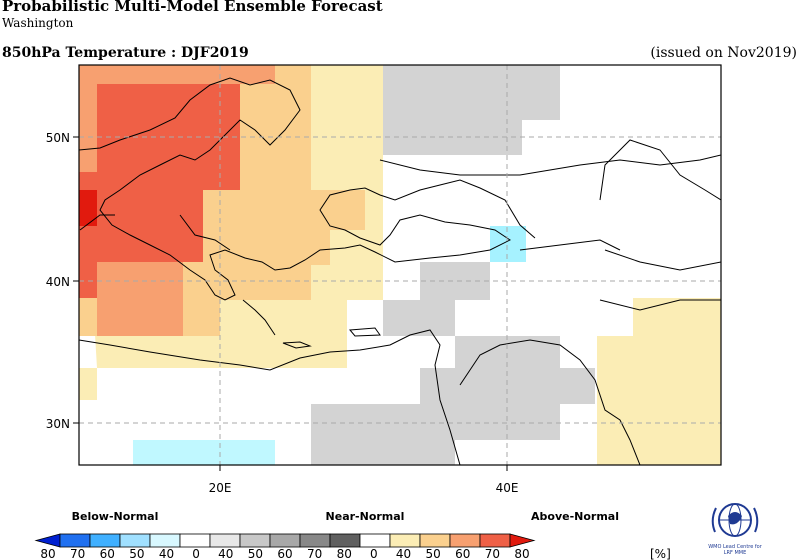 The width and height of the screenshot is (800, 560). What do you see at coordinates (735, 547) in the screenshot?
I see `logo-caption-line1: WMO Lead Centre for` at bounding box center [735, 547].